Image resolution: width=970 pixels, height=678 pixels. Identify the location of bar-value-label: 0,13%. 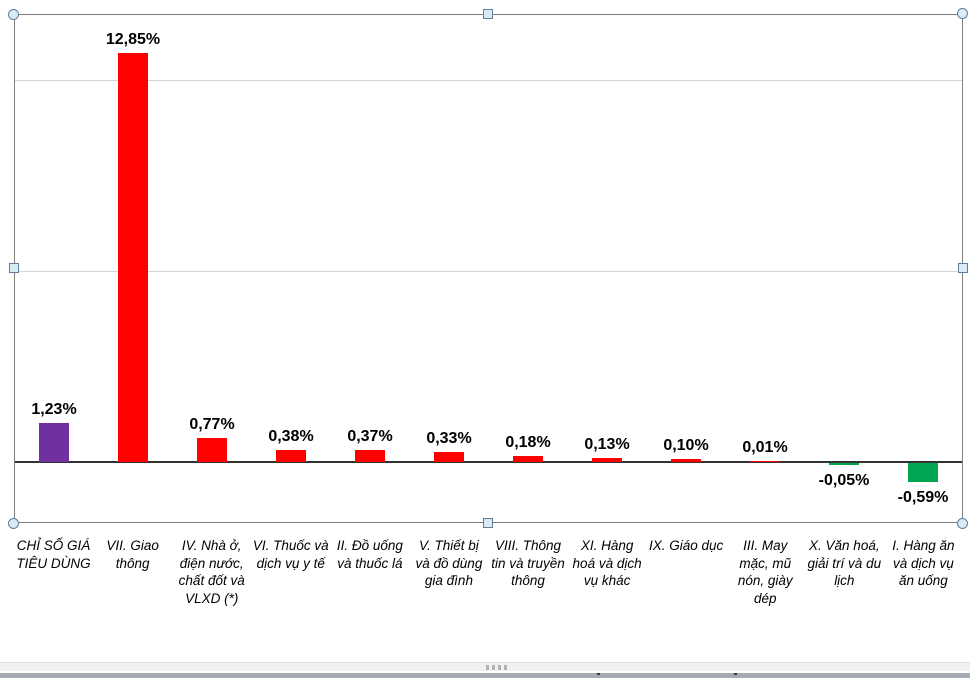
(607, 444).